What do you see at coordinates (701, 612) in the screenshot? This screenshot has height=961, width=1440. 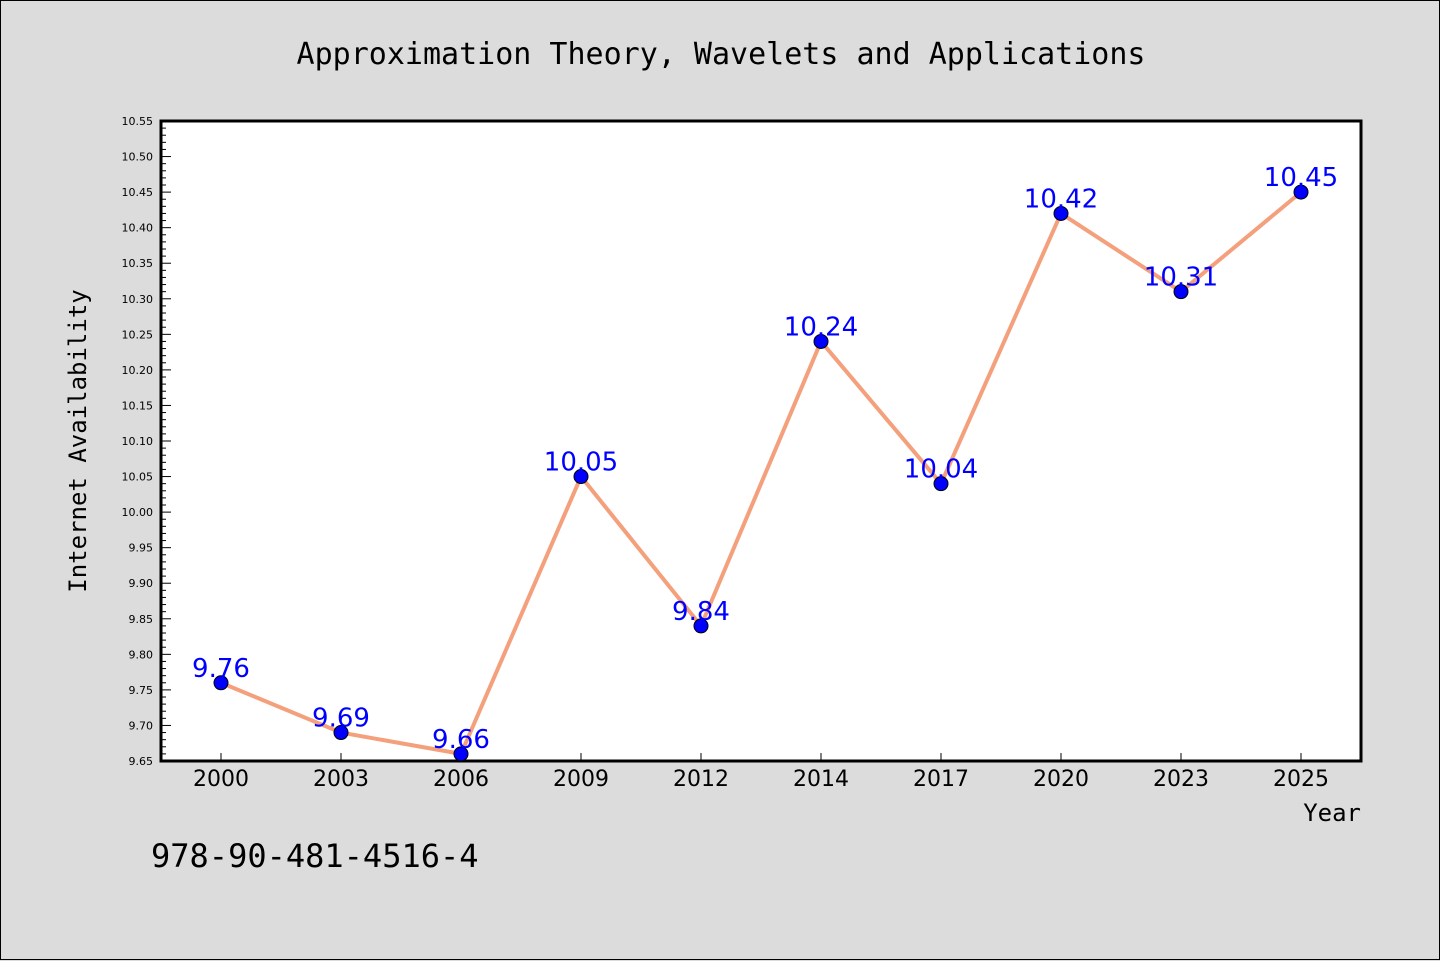 I see `data-label: 9.84` at bounding box center [701, 612].